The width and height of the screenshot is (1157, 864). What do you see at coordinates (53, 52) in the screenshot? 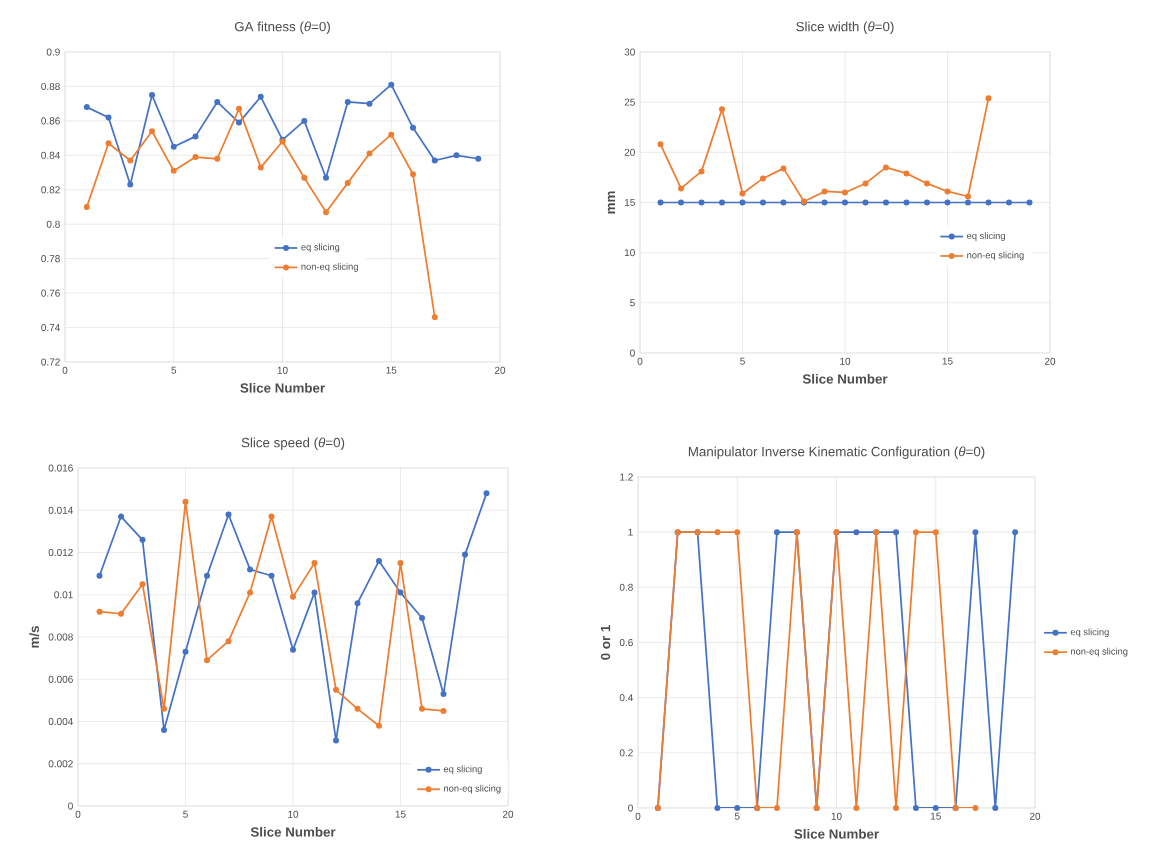
I see `y-tick-label: 0.9` at bounding box center [53, 52].